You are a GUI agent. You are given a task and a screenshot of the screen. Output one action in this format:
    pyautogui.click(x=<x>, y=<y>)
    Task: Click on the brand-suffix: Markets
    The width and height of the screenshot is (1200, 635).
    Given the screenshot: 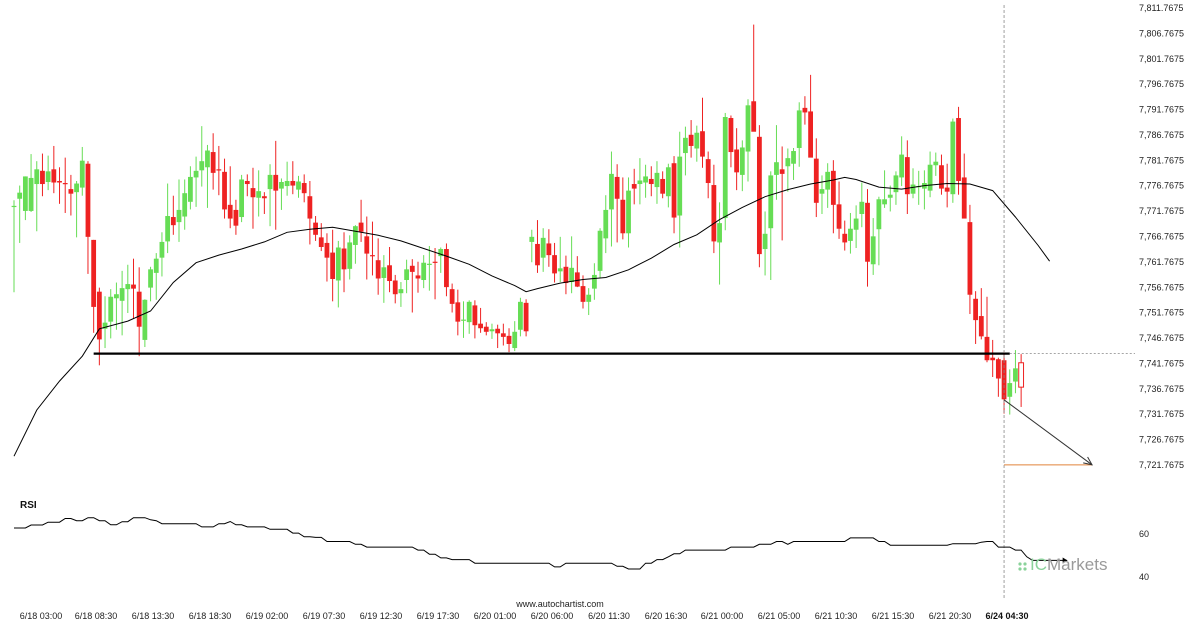 What is the action you would take?
    pyautogui.click(x=1077, y=564)
    